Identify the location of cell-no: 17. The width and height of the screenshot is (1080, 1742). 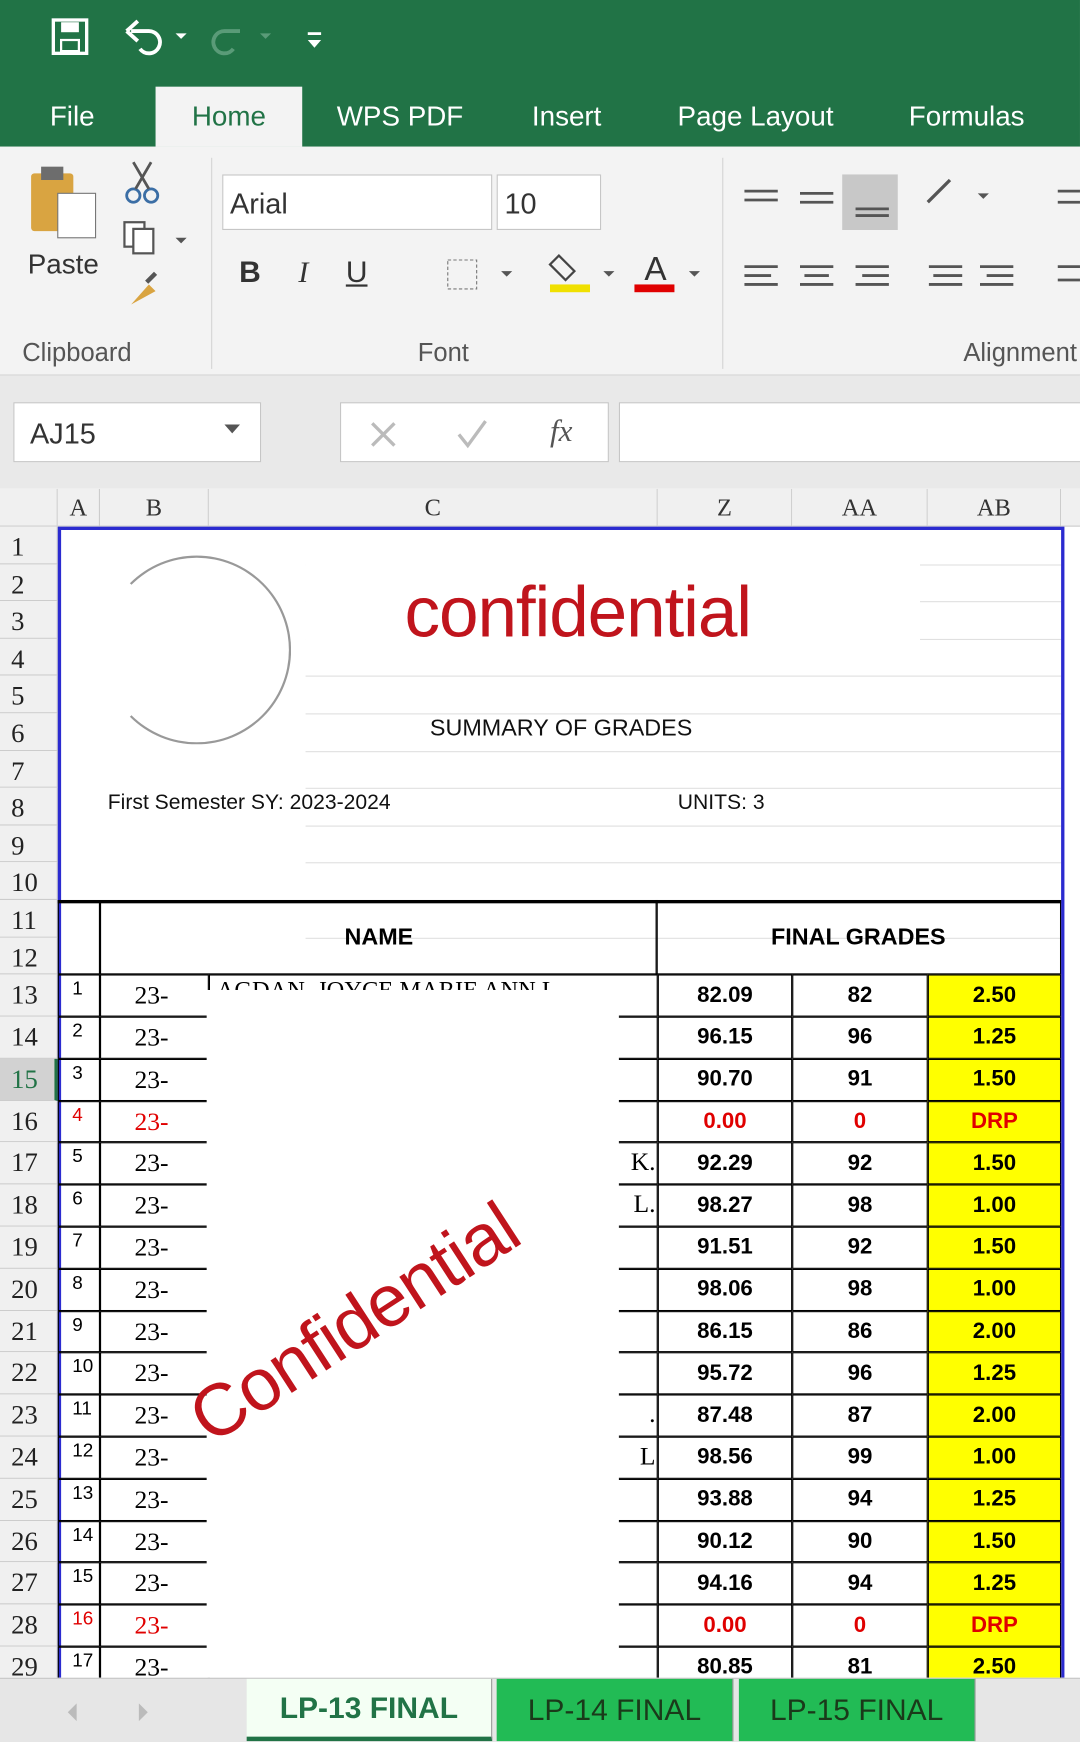
(78, 1662).